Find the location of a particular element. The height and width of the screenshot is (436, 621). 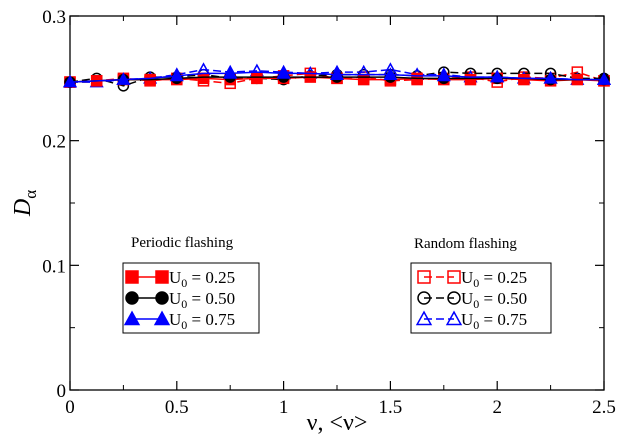

y-axis-label: Dα is located at coordinates (25, 203).